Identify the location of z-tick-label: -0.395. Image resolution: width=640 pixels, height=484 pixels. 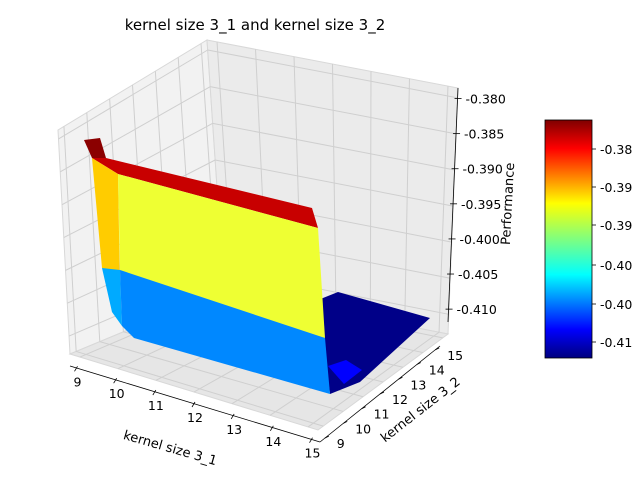
(481, 204).